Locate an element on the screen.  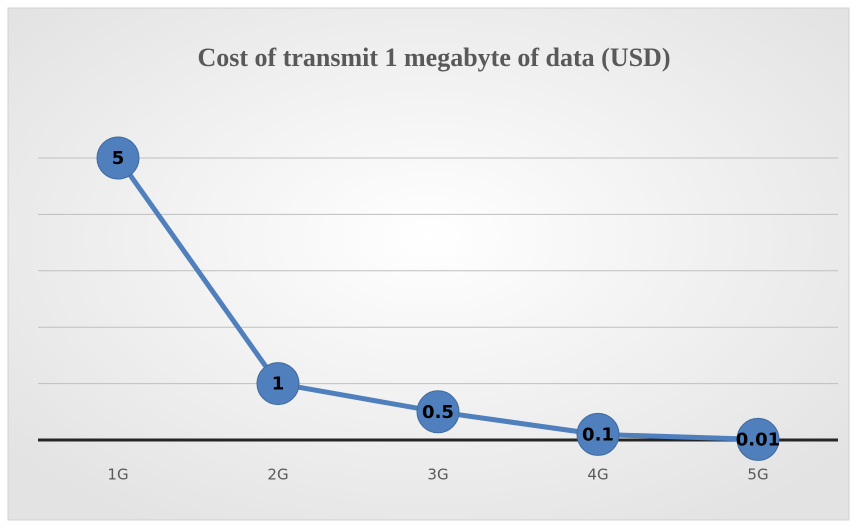
data-label: 5 is located at coordinates (118, 158).